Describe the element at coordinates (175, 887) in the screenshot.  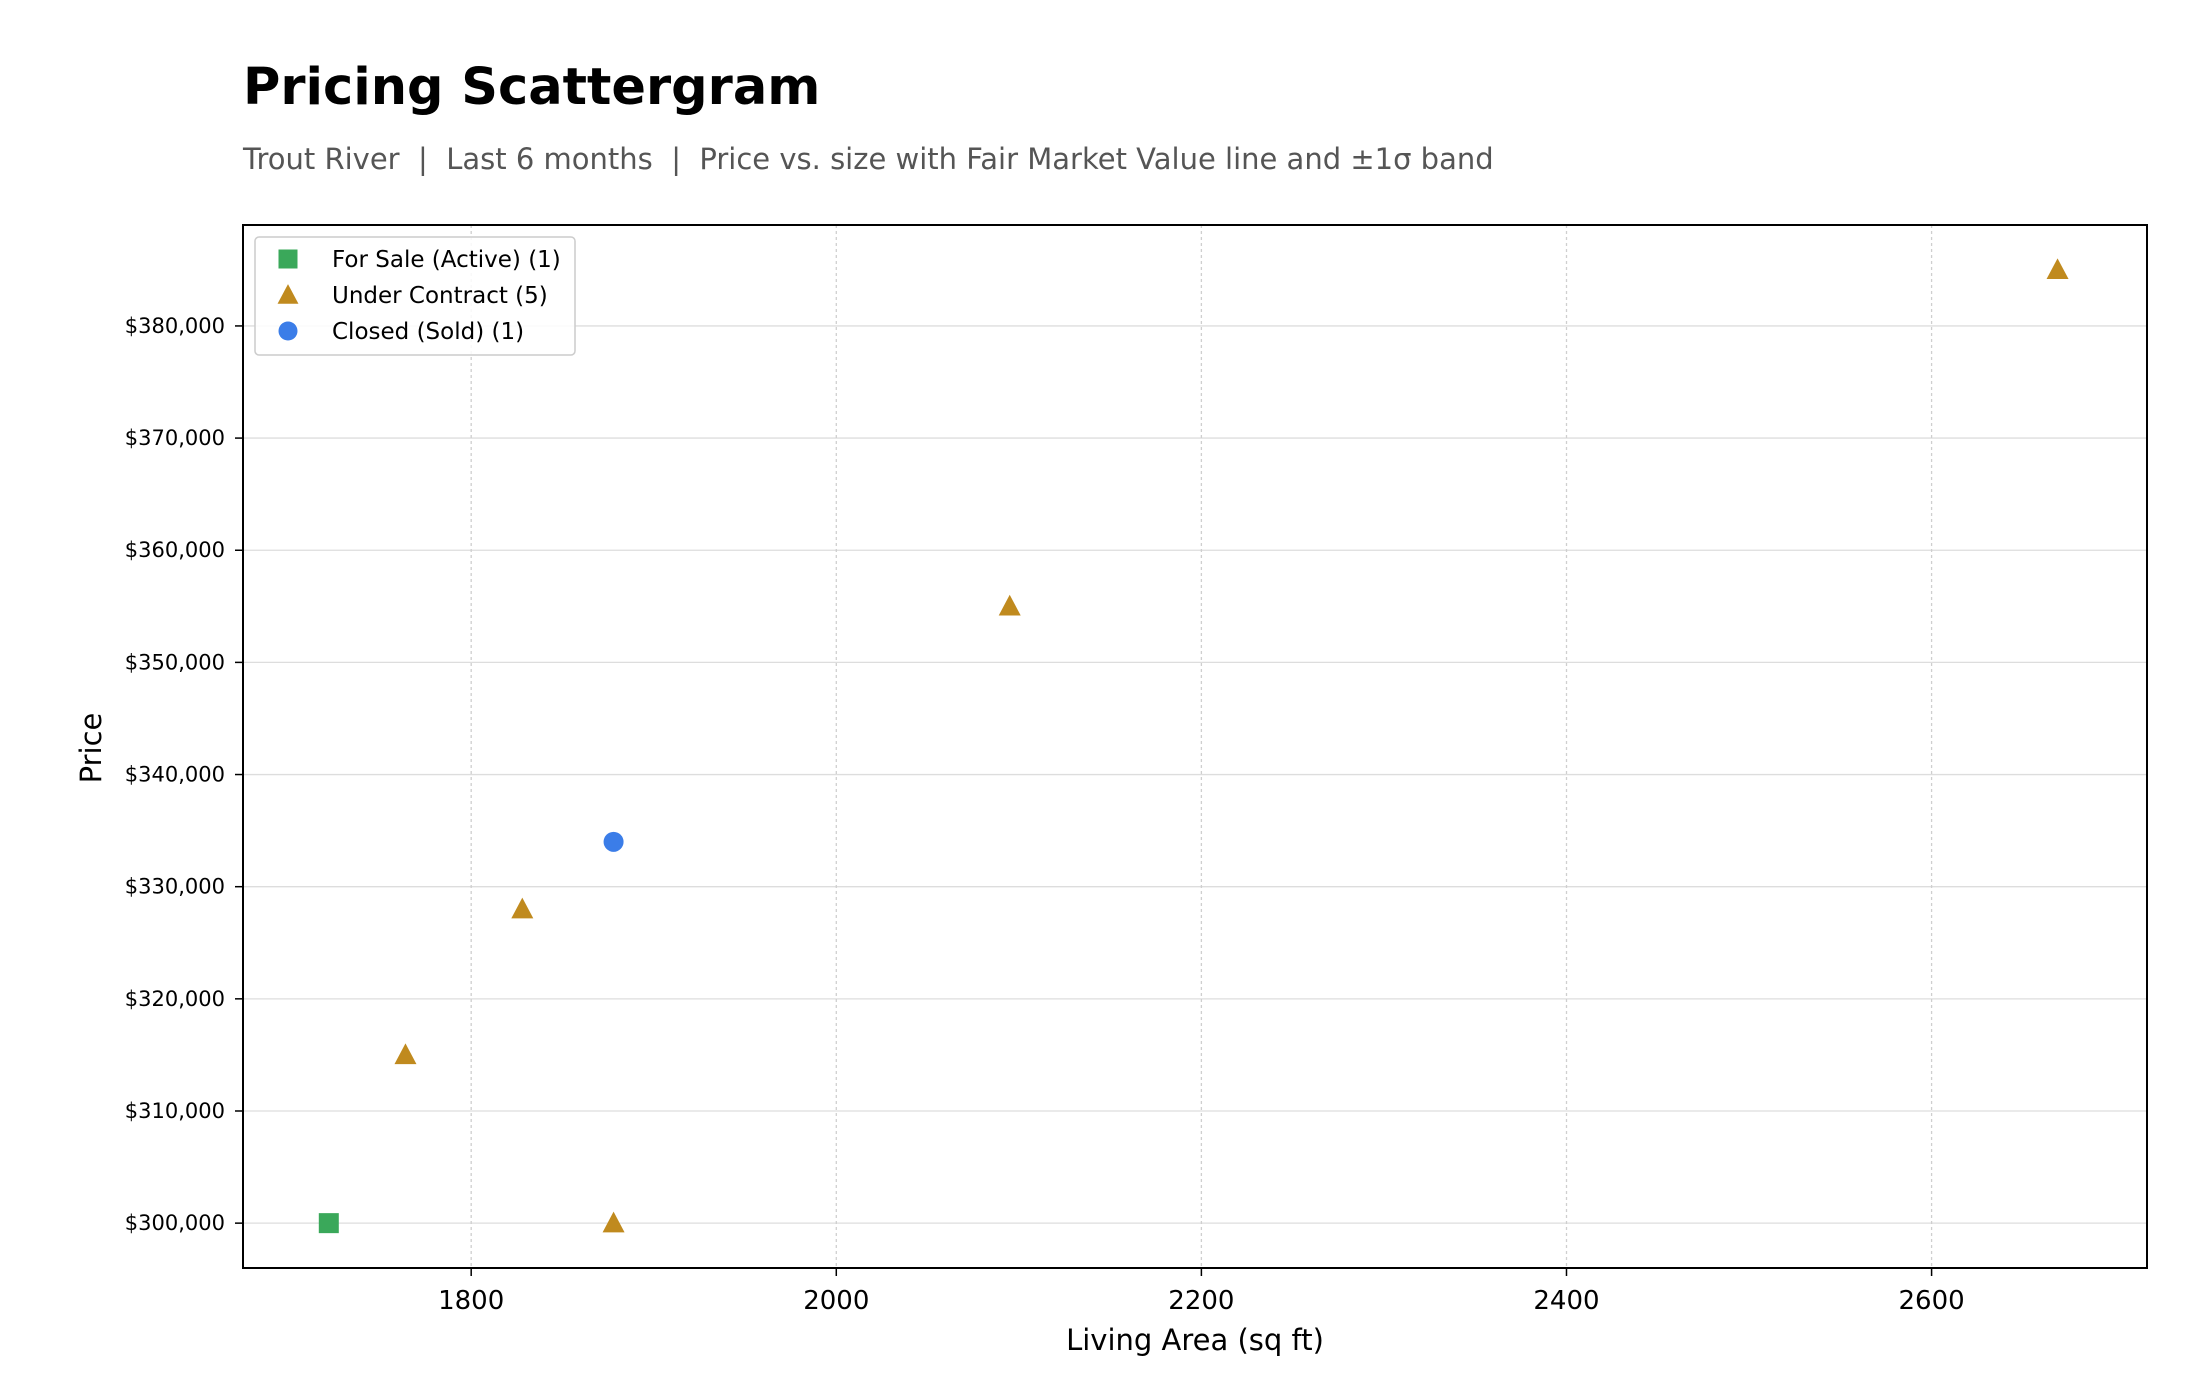
I see `y-tick-label: $330,000` at that location.